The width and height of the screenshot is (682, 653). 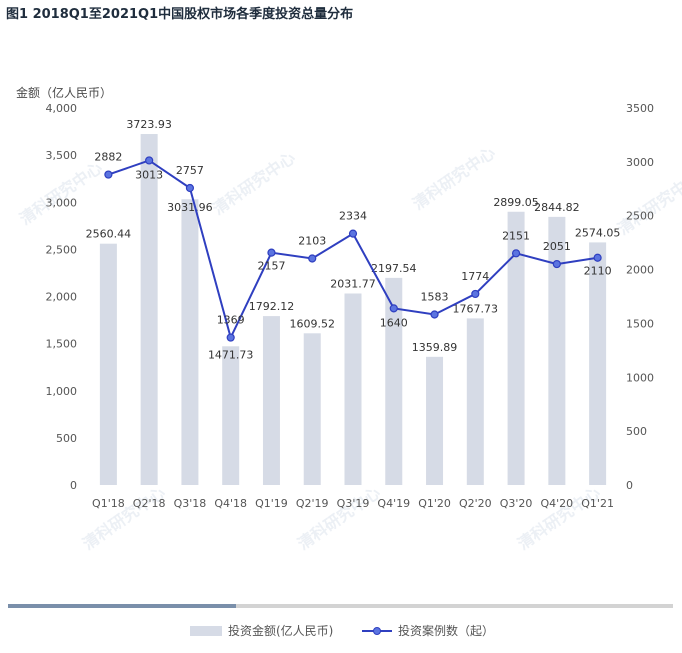 I want to click on line-value-label: 2151, so click(x=516, y=235).